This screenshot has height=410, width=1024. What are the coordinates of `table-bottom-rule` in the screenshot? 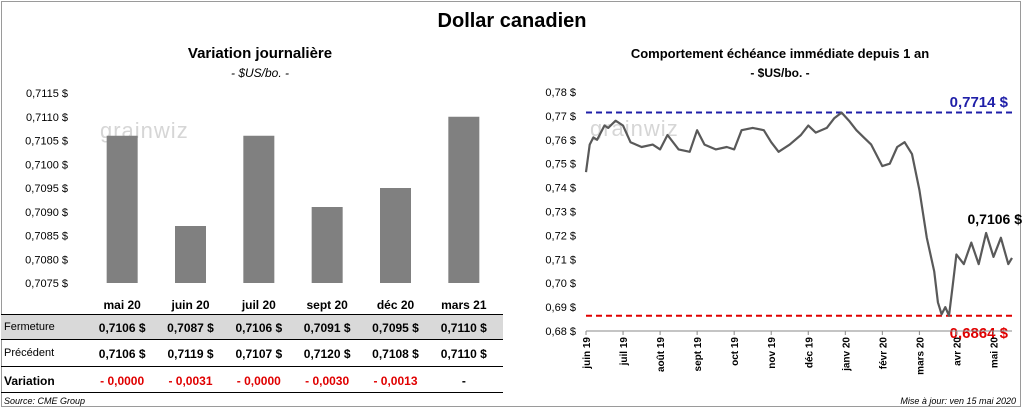 It's located at (252, 392).